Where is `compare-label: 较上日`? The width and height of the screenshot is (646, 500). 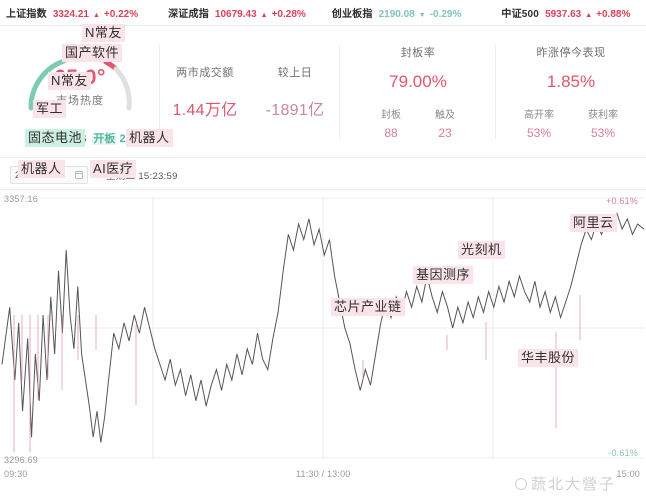 compare-label: 较上日 is located at coordinates (295, 72).